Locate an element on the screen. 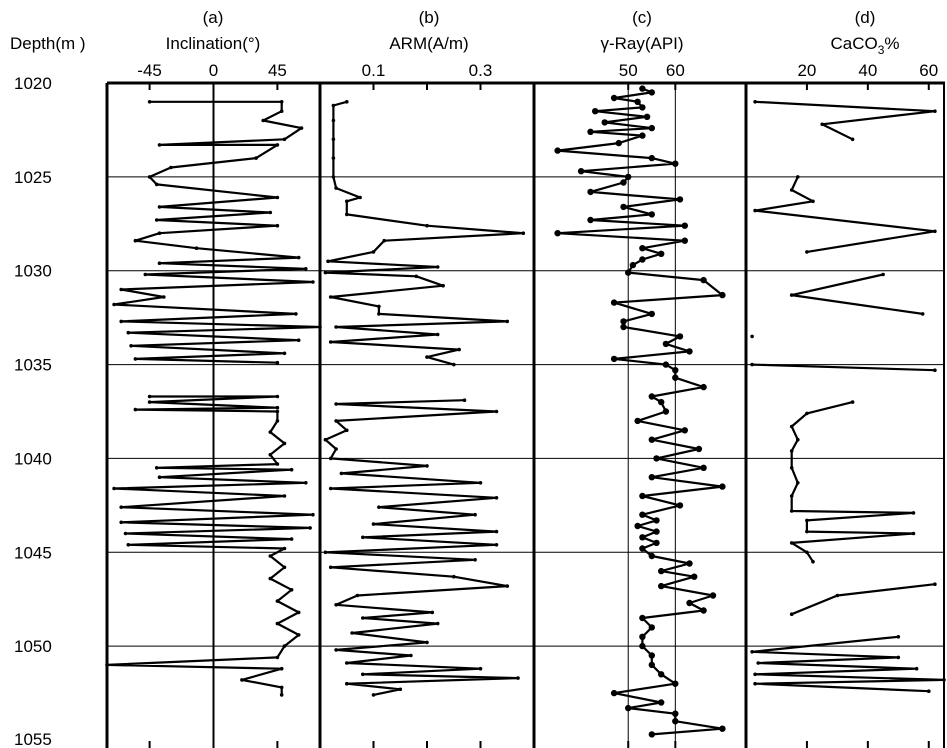  depth-tick-label: 1055 is located at coordinates (33, 739).